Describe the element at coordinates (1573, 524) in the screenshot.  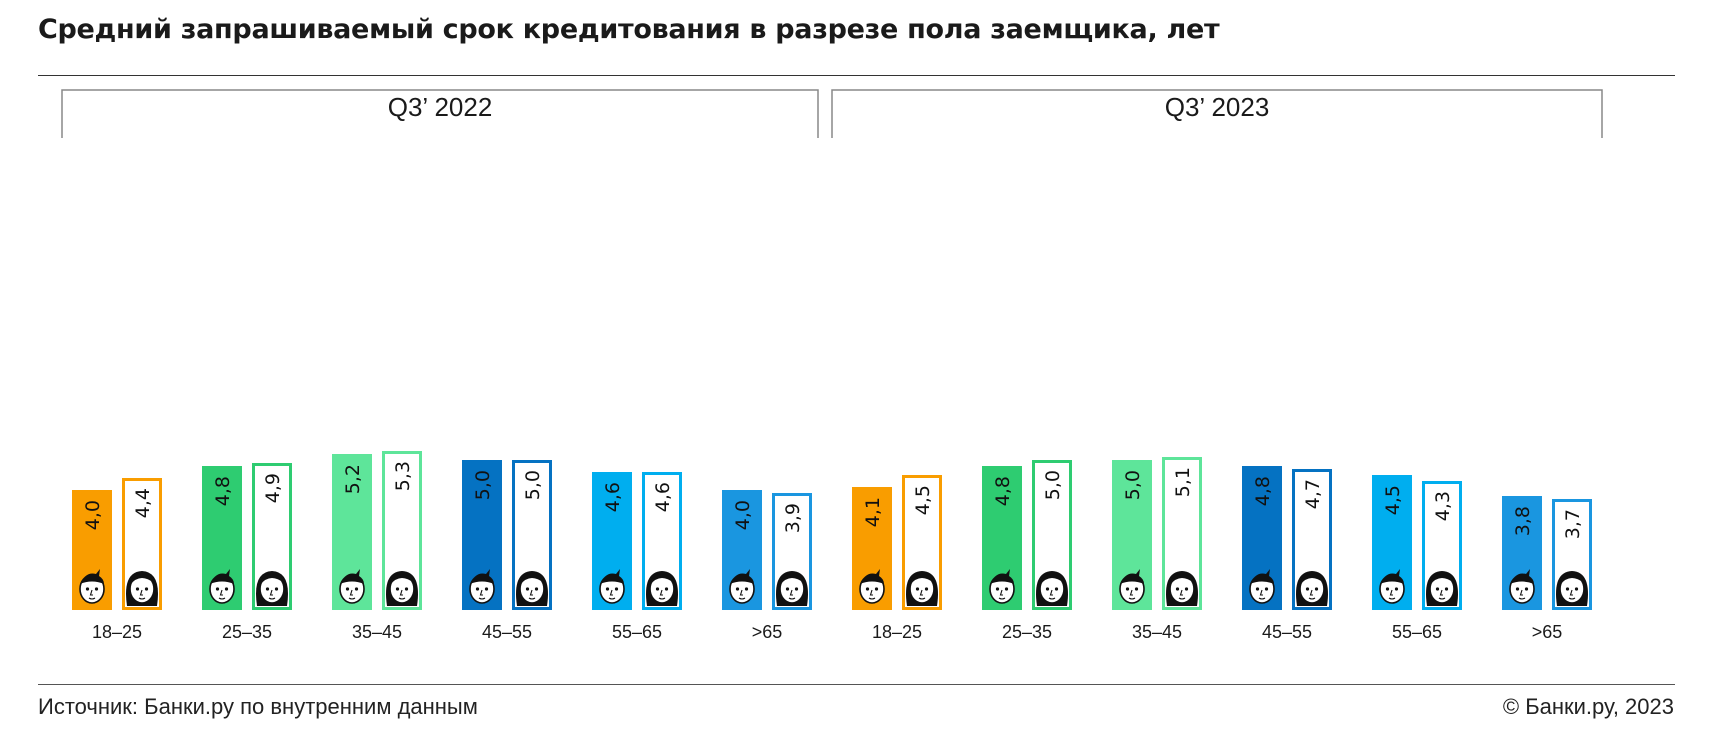
I see `value-label: 3,7` at that location.